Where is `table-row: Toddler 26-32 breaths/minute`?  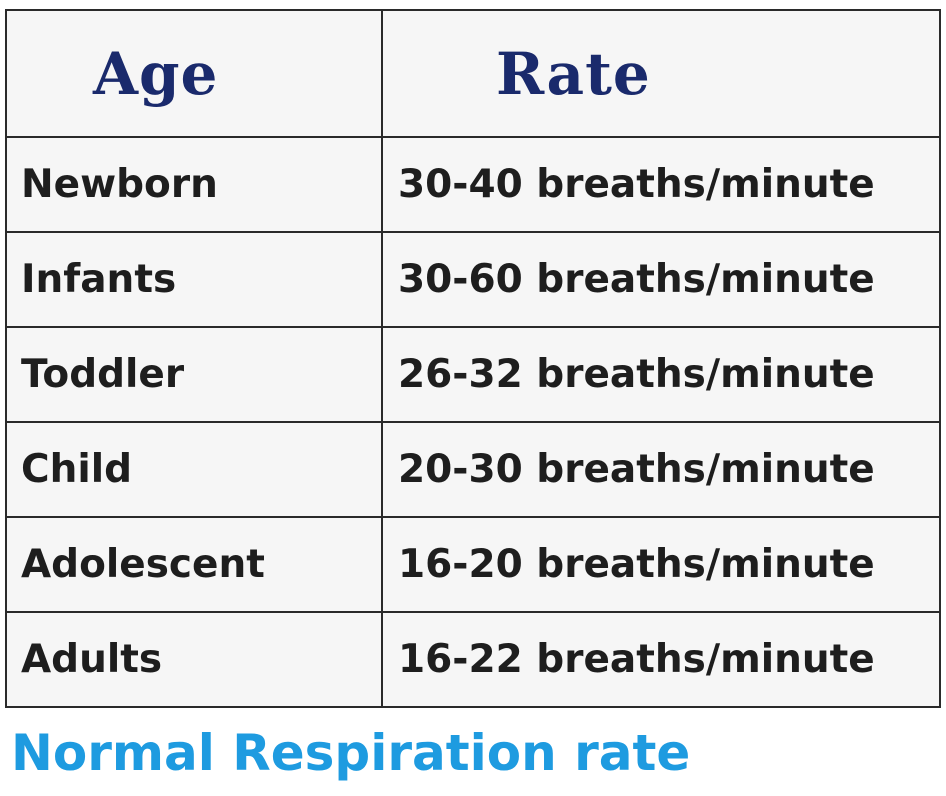
table-row: Toddler 26-32 breaths/minute is located at coordinates (473, 374).